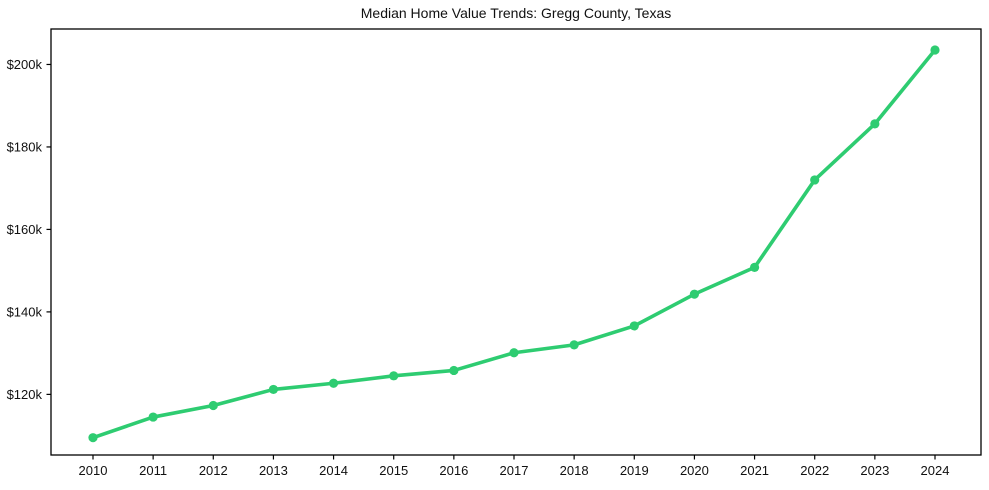 The height and width of the screenshot is (490, 989). What do you see at coordinates (333, 470) in the screenshot?
I see `x-axis-tick-label: 2014` at bounding box center [333, 470].